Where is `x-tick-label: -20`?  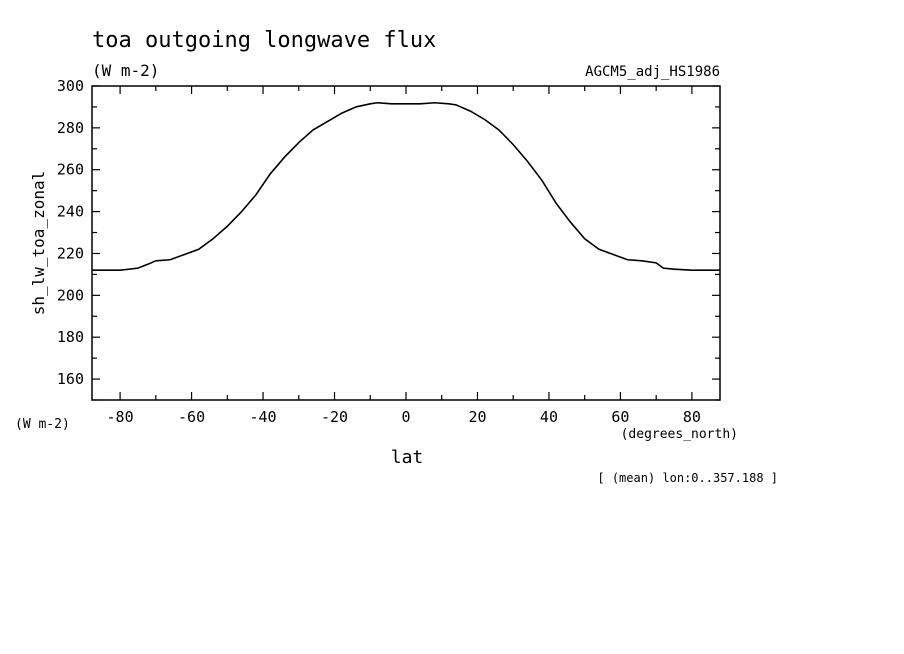
x-tick-label: -20 is located at coordinates (334, 417).